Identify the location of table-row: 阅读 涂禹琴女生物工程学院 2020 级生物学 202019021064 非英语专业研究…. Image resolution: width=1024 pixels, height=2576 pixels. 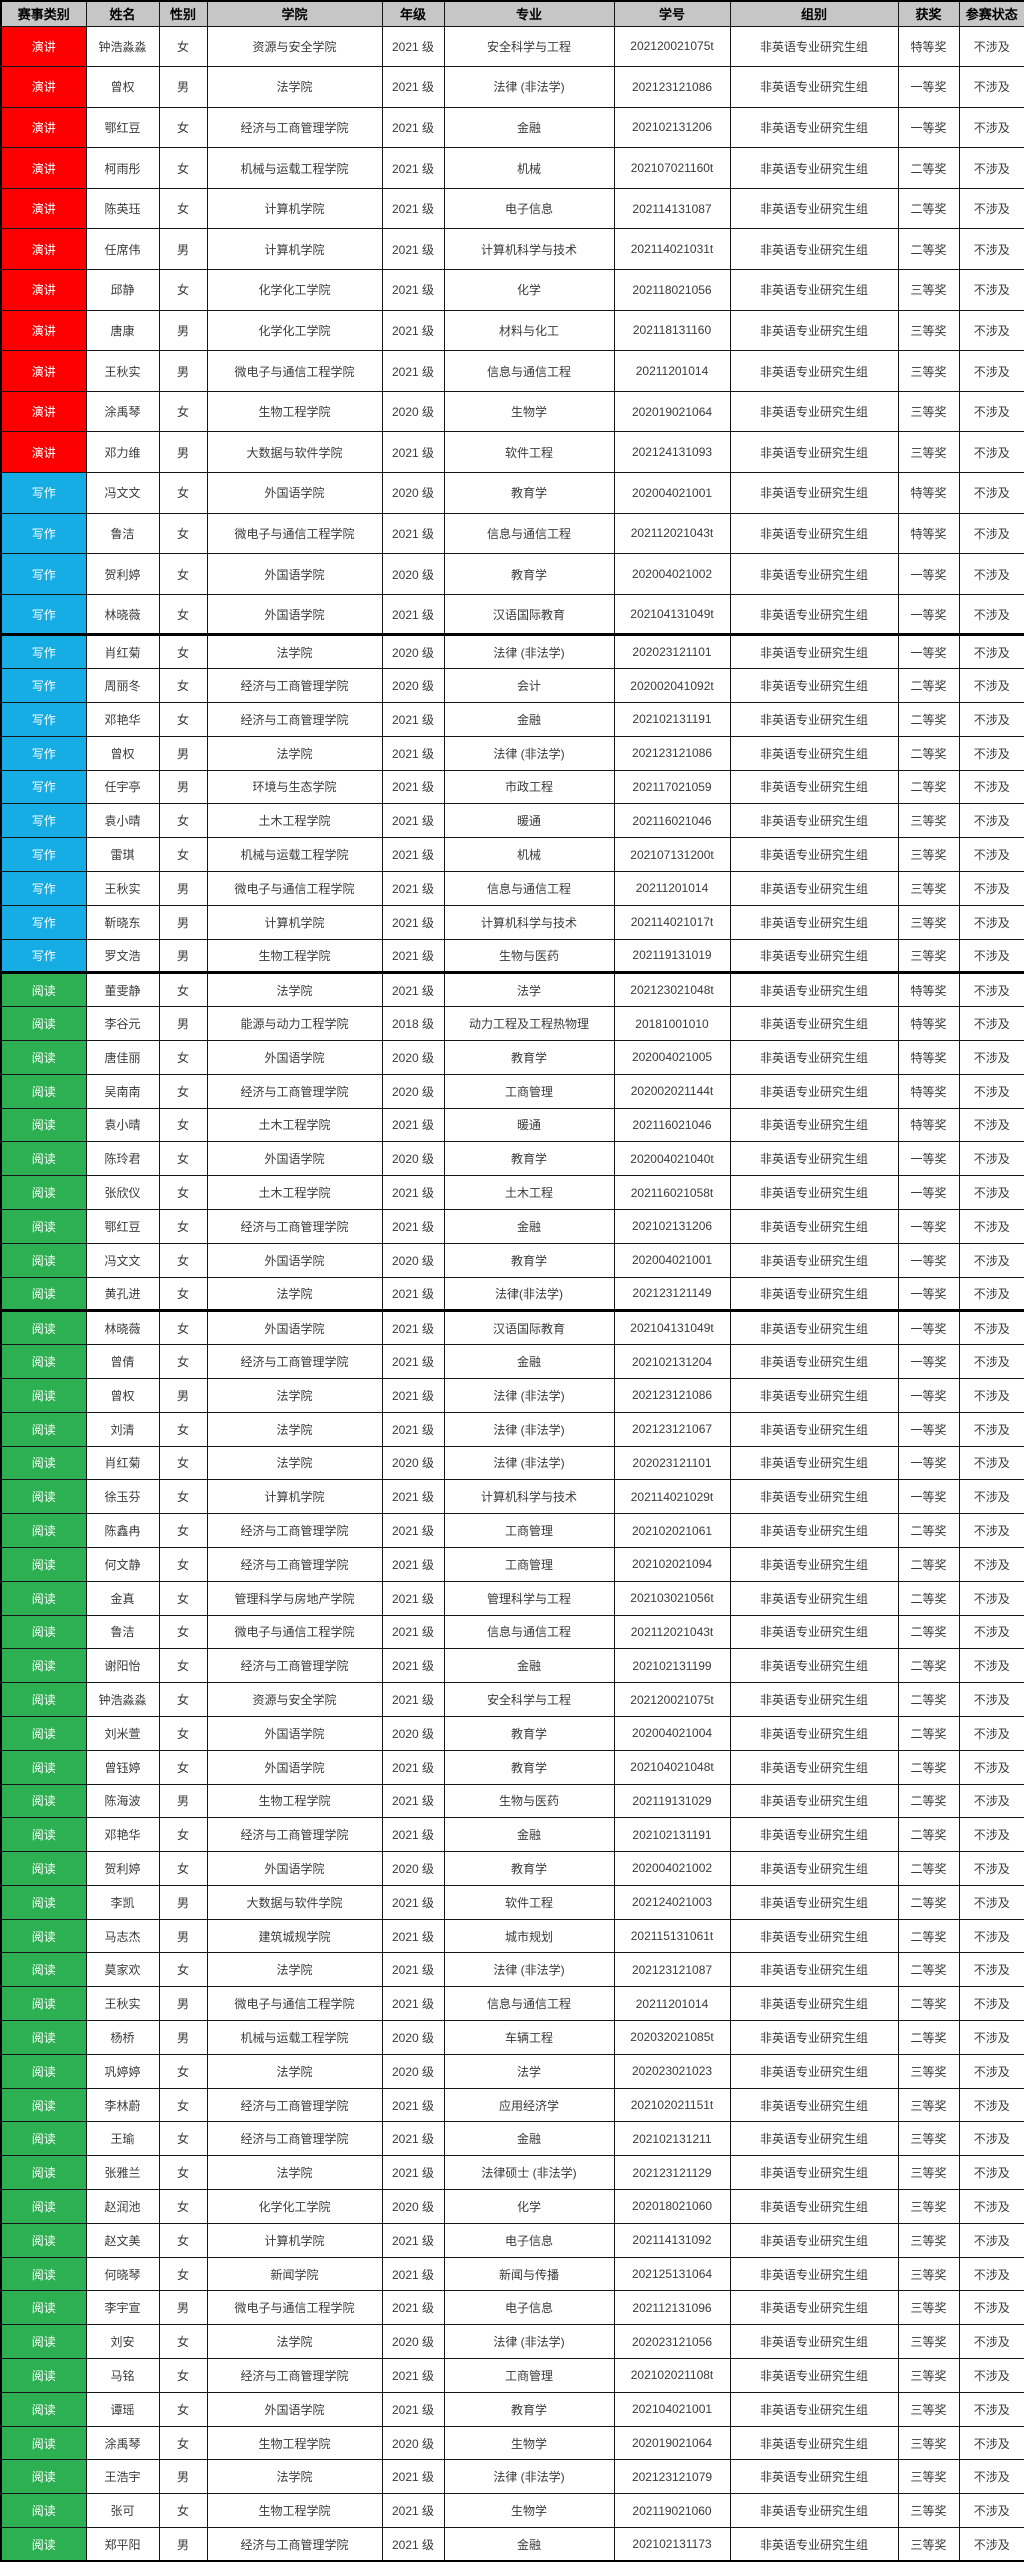
(512, 2443).